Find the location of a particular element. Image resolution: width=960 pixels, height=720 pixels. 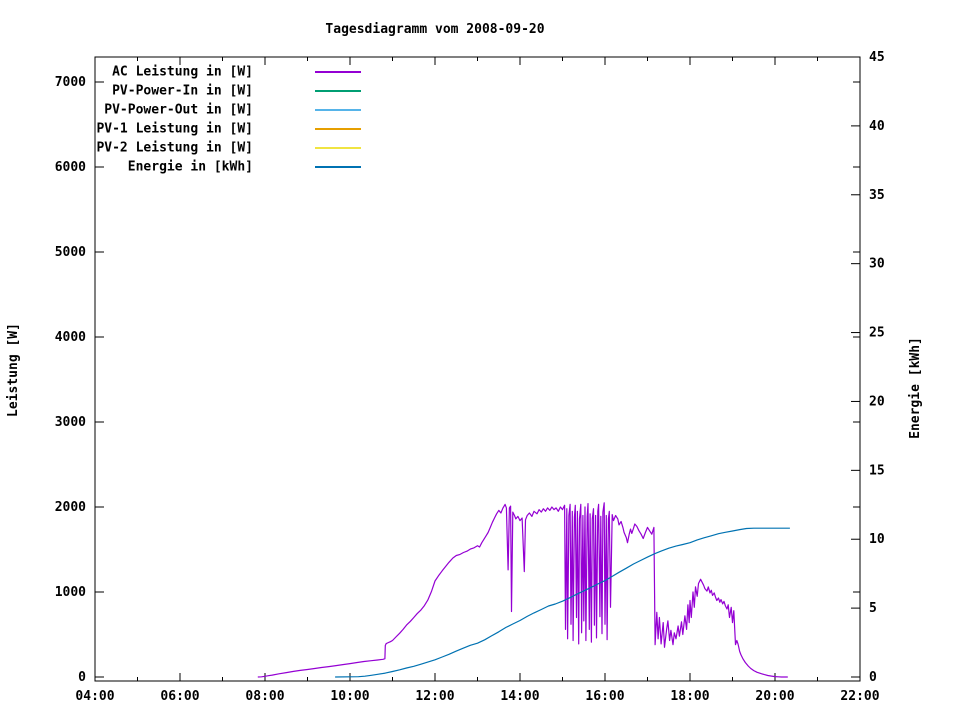

y-left-tick-label: 4000 is located at coordinates (70, 337).